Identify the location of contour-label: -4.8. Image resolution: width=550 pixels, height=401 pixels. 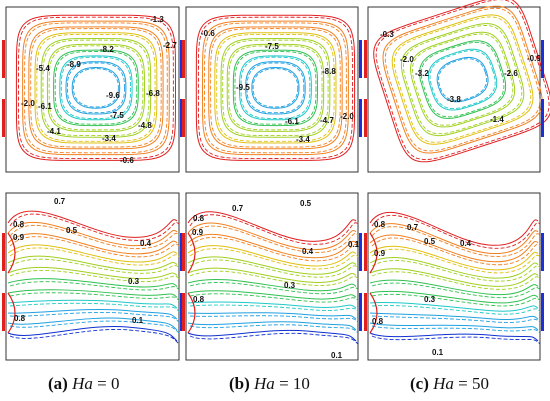
(145, 125).